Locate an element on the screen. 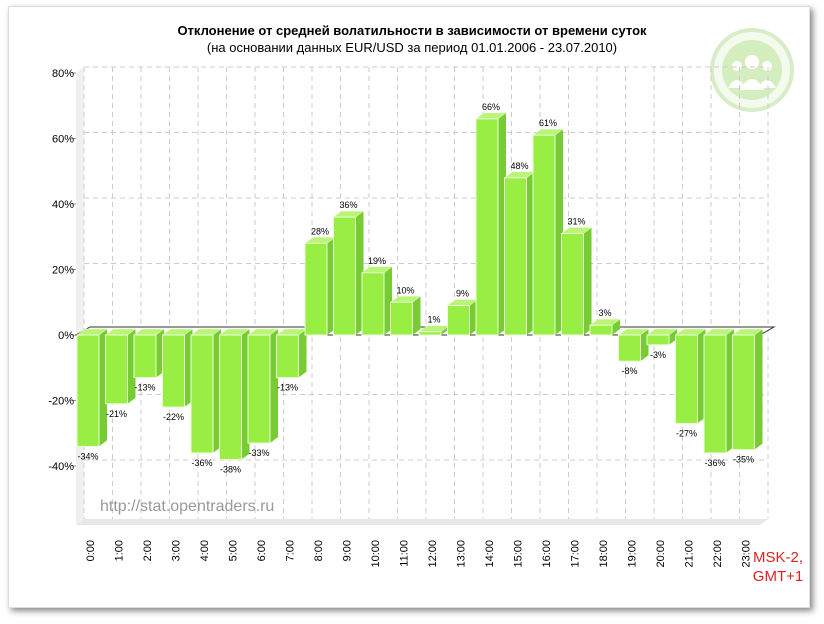 Image resolution: width=824 pixels, height=624 pixels. bar-6:00: -33% is located at coordinates (263, 393).